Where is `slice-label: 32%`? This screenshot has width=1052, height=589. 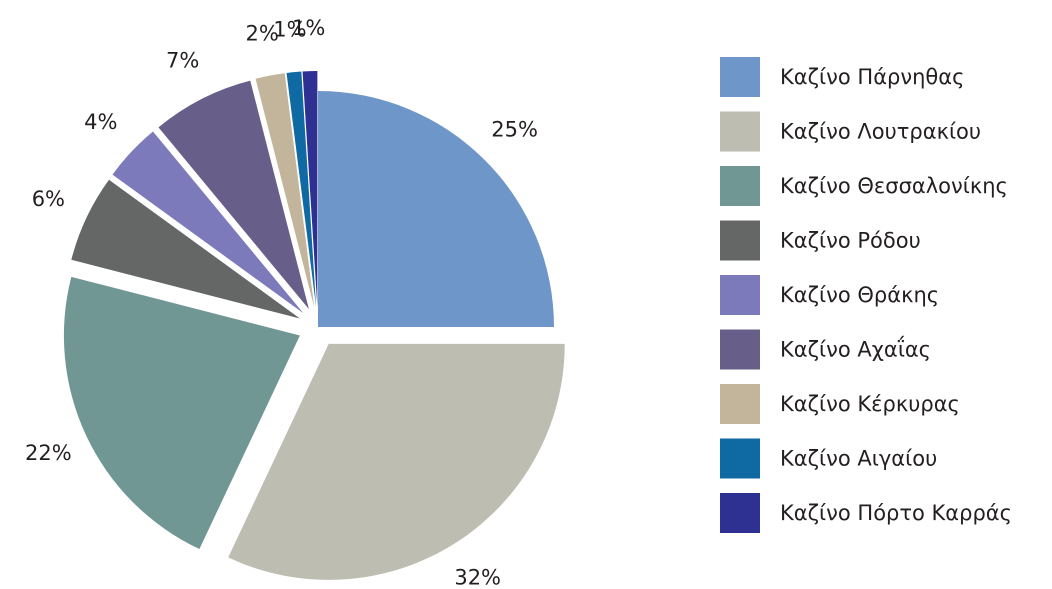
slice-label: 32% is located at coordinates (477, 577).